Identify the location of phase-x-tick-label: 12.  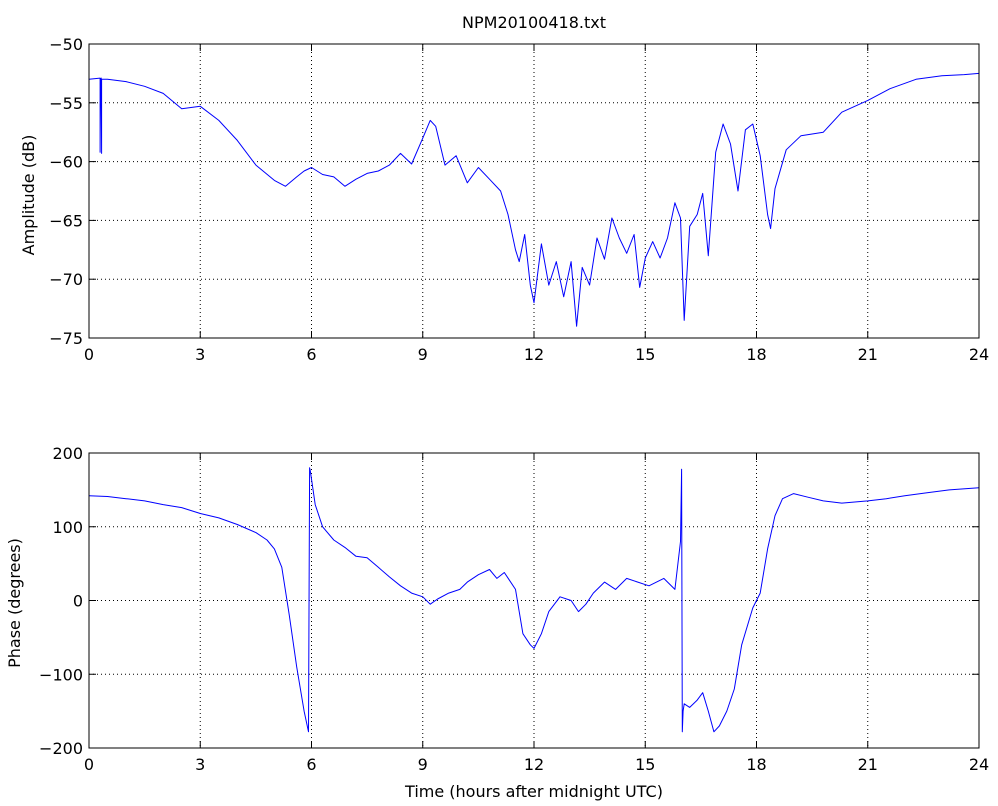
(534, 764).